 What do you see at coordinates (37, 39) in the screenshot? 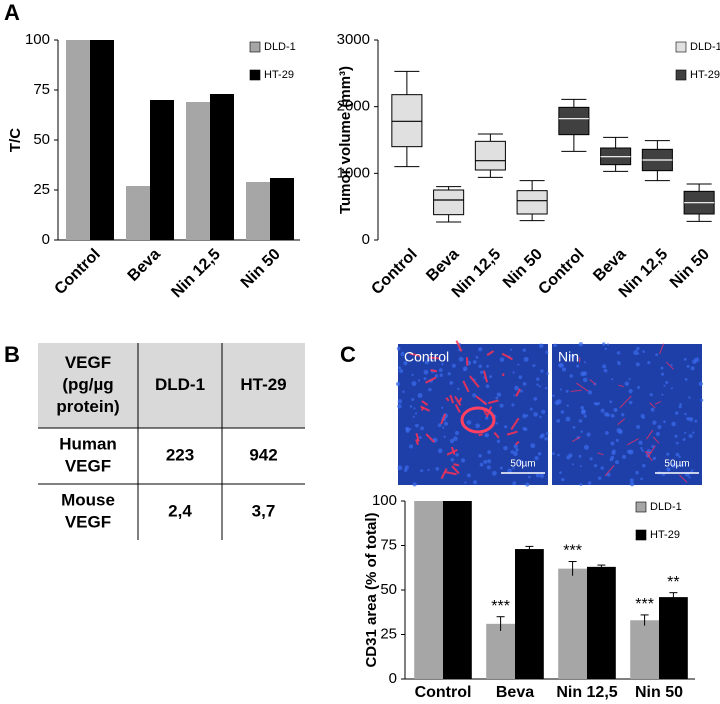
I see `y-tick-label: 100` at bounding box center [37, 39].